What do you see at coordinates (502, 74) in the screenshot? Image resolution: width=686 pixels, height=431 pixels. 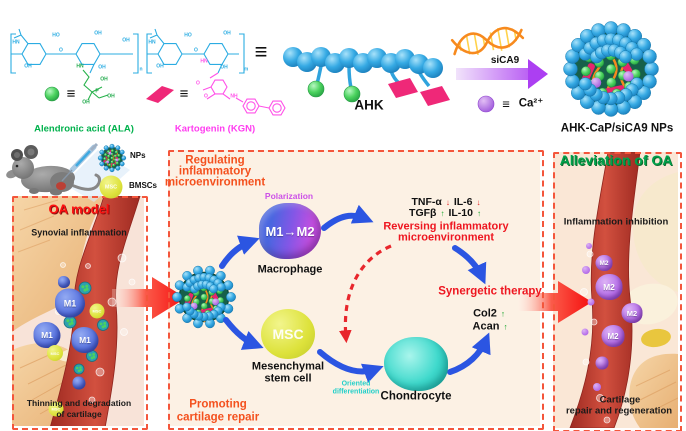 I see `assembly-arrow` at bounding box center [502, 74].